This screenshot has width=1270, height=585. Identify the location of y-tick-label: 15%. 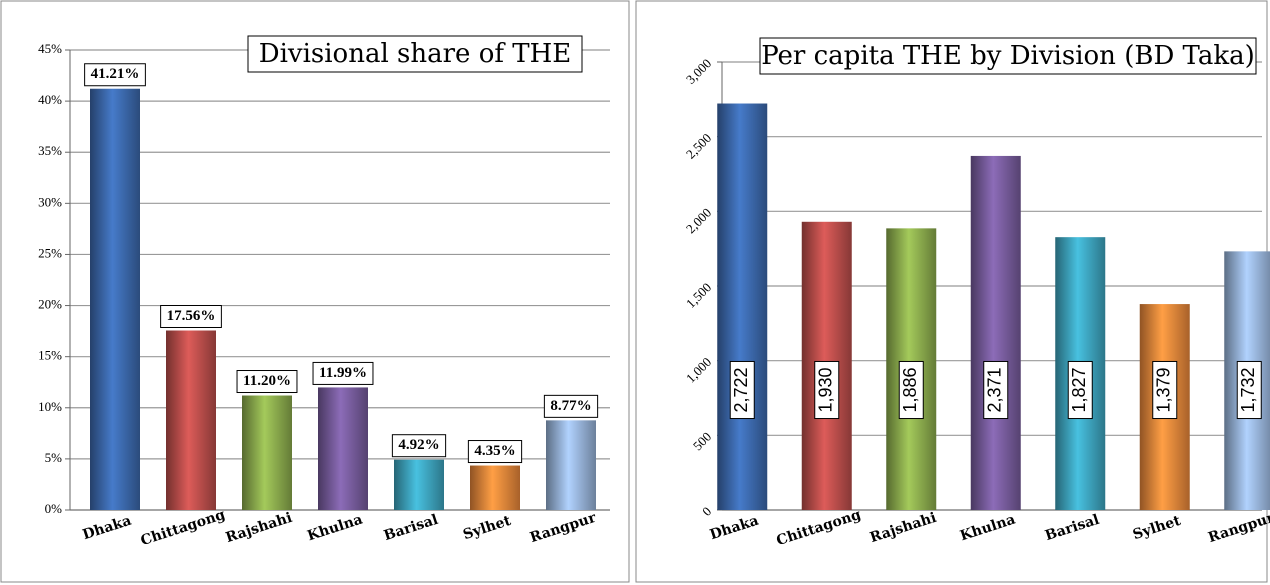
(50, 355).